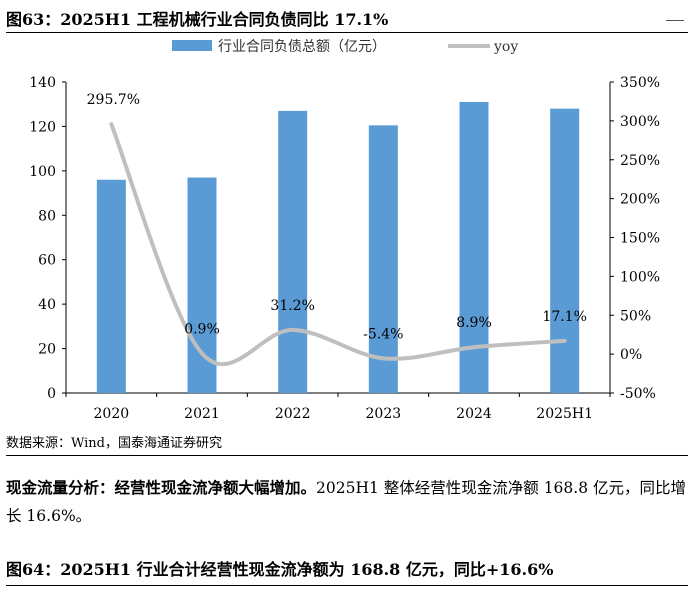 The image size is (692, 596). Describe the element at coordinates (161, 487) in the screenshot. I see `paragraph-lead: 现金流量分析：经营性现金流净额大幅增加。` at that location.